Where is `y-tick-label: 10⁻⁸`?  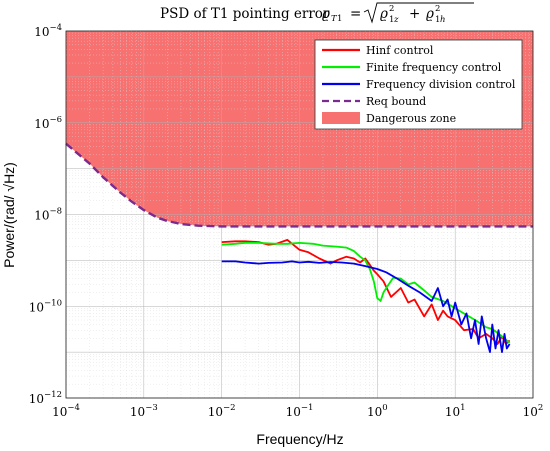 y-tick-label: 10⁻⁸ is located at coordinates (48, 215).